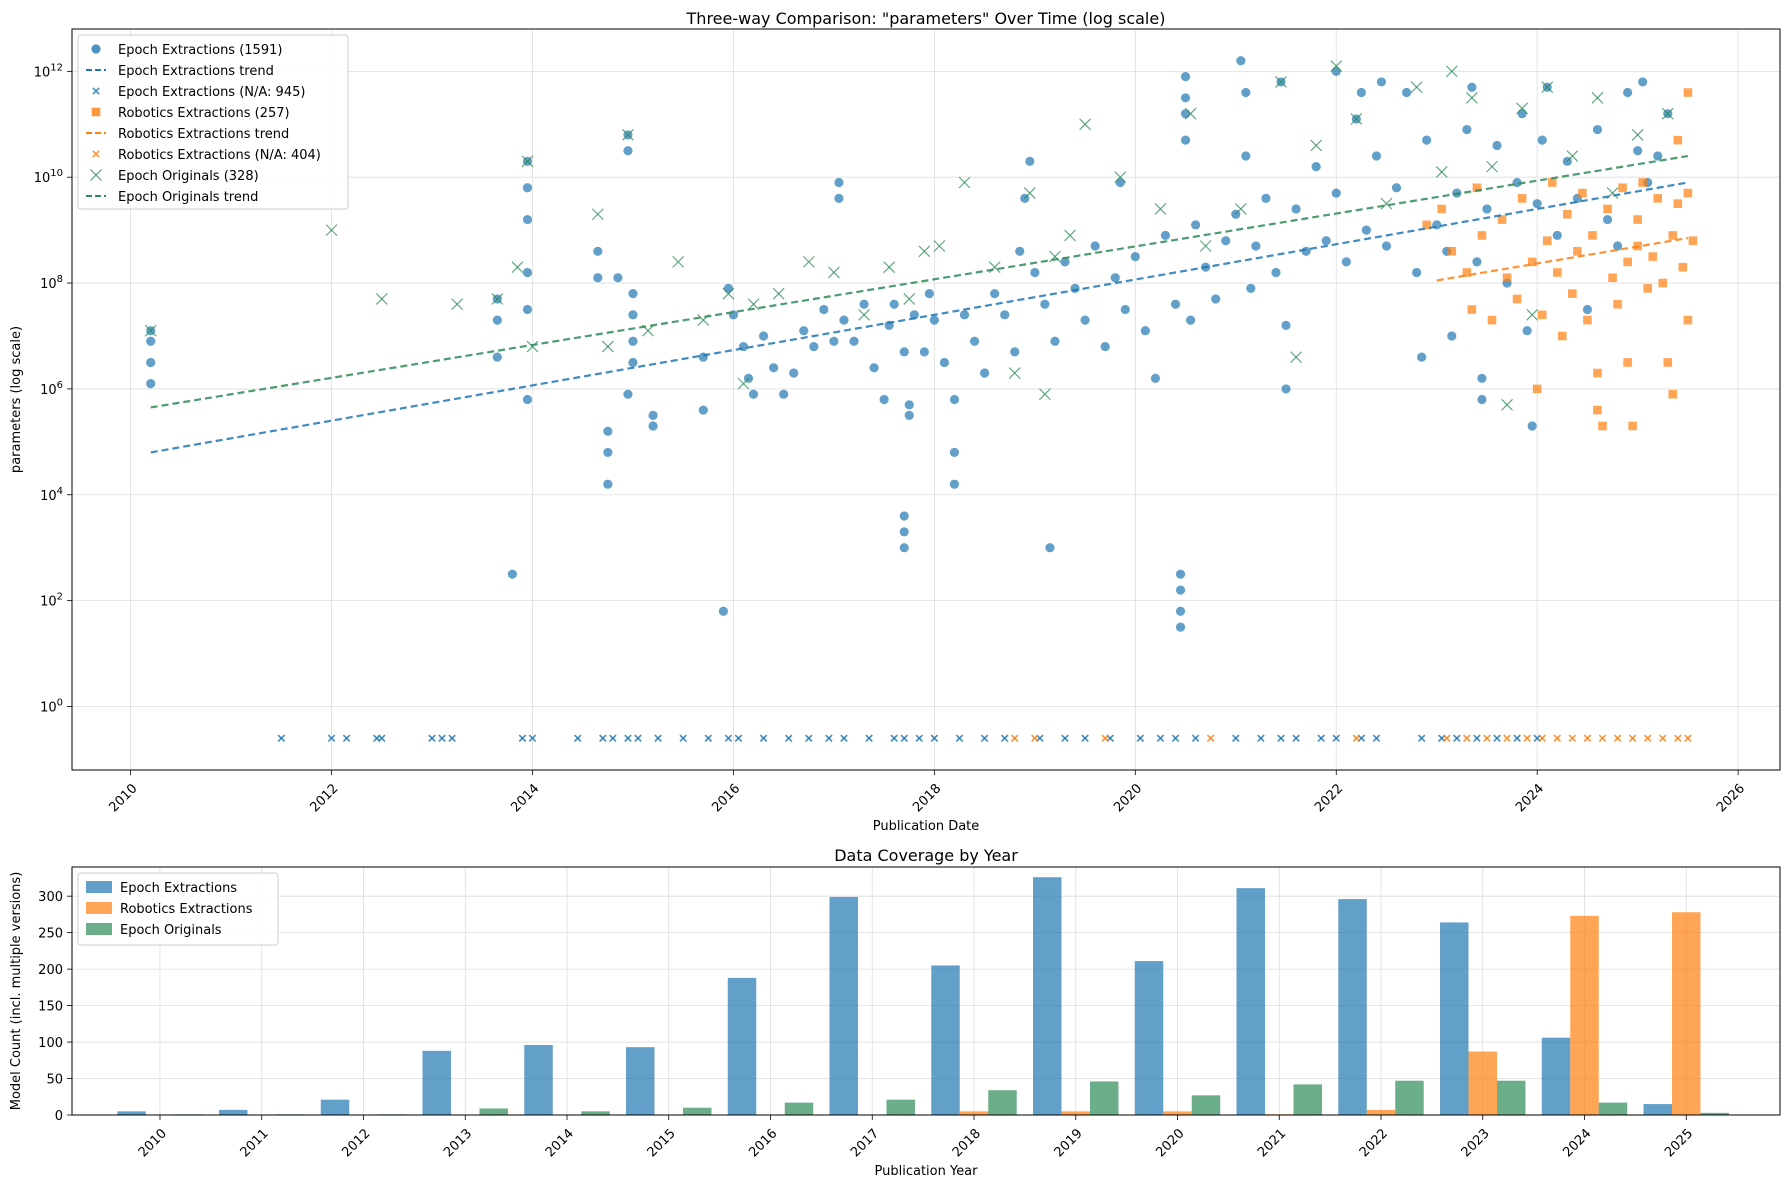 The height and width of the screenshot is (1193, 1790). What do you see at coordinates (1170, 1143) in the screenshot?
I see `bar-x-tick-label: 2020` at bounding box center [1170, 1143].